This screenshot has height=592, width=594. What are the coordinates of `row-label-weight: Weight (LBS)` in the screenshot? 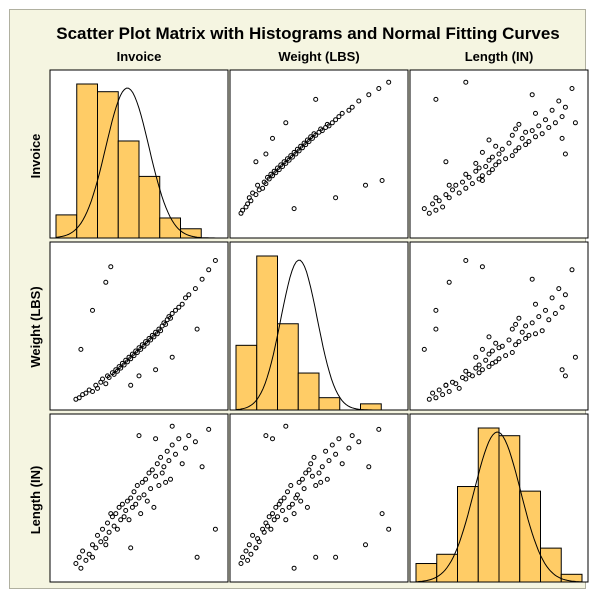 It's located at (35, 326).